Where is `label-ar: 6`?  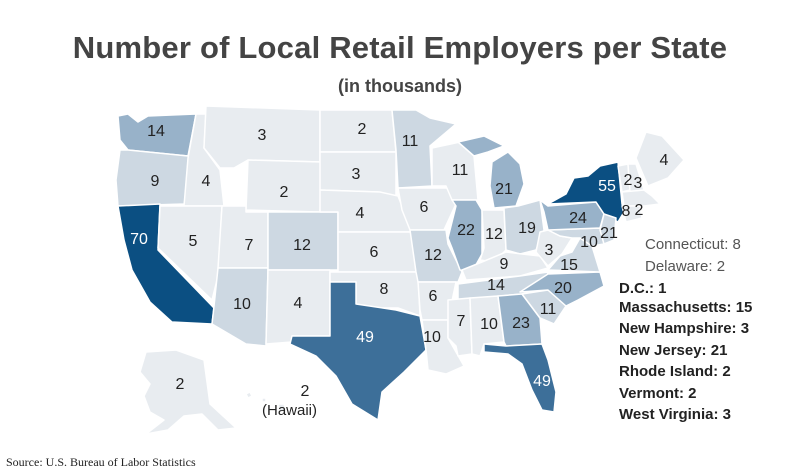
label-ar: 6 is located at coordinates (433, 296).